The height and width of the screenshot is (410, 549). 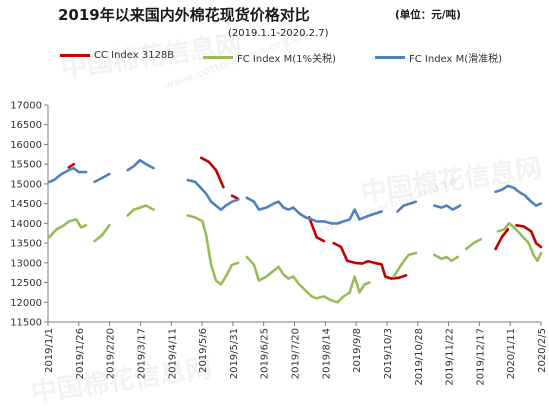 I want to click on x-tick-label: 2019/3/17, so click(x=141, y=353).